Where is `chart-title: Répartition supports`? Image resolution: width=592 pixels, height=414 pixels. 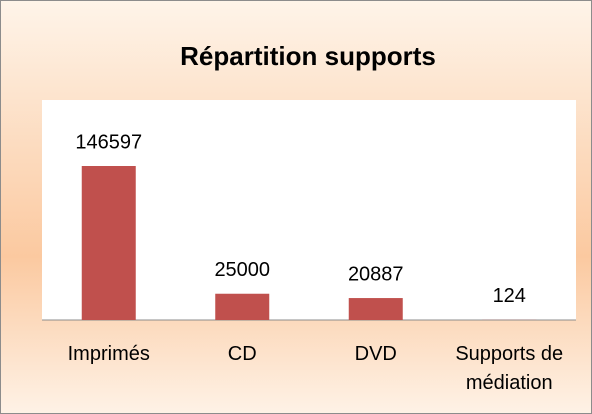
chart-title: Répartition supports is located at coordinates (308, 56).